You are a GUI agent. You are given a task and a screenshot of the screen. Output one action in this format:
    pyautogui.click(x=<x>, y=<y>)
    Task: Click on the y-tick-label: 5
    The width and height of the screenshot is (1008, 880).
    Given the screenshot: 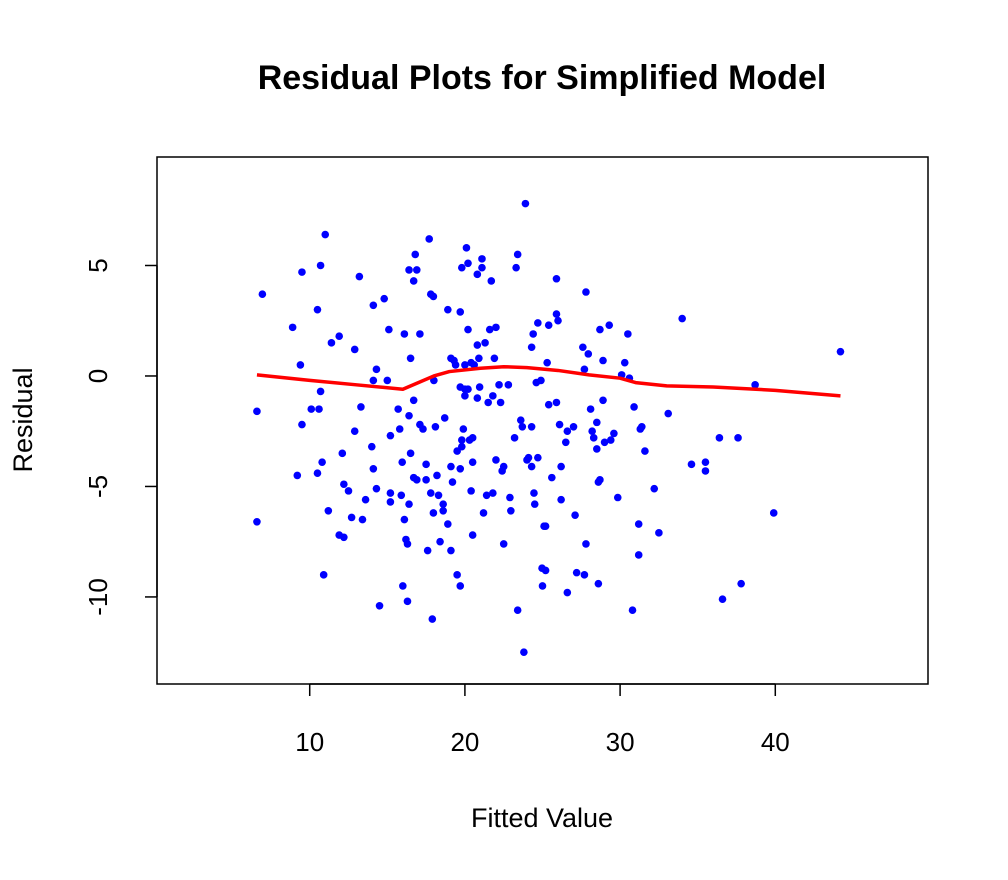 What is the action you would take?
    pyautogui.click(x=98, y=265)
    